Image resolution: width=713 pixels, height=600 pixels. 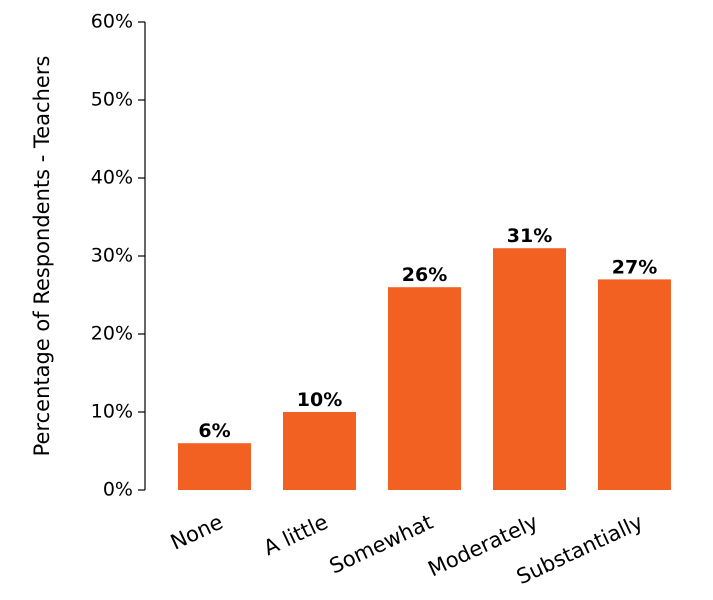 What do you see at coordinates (112, 22) in the screenshot?
I see `y-tick-label: 60%` at bounding box center [112, 22].